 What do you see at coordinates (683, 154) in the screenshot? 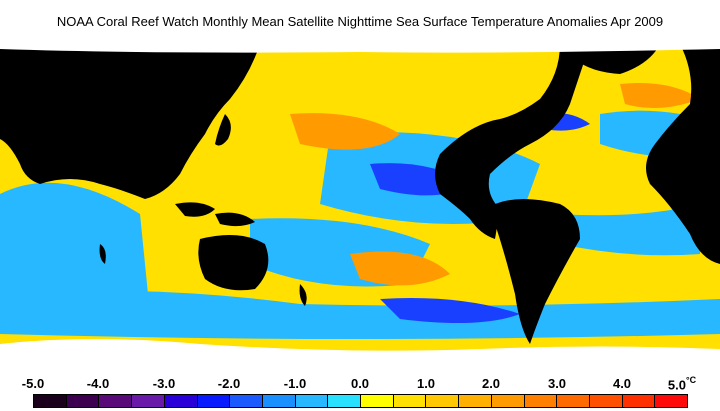
I see `europe-africa` at bounding box center [683, 154].